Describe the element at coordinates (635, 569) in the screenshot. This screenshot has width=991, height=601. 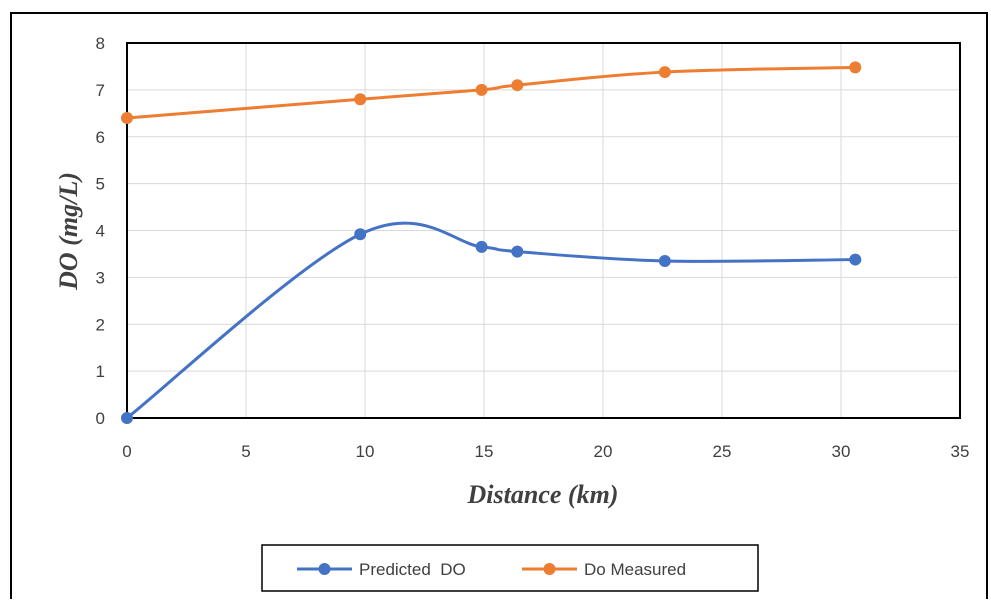
I see `legend-label: Do Measured` at that location.